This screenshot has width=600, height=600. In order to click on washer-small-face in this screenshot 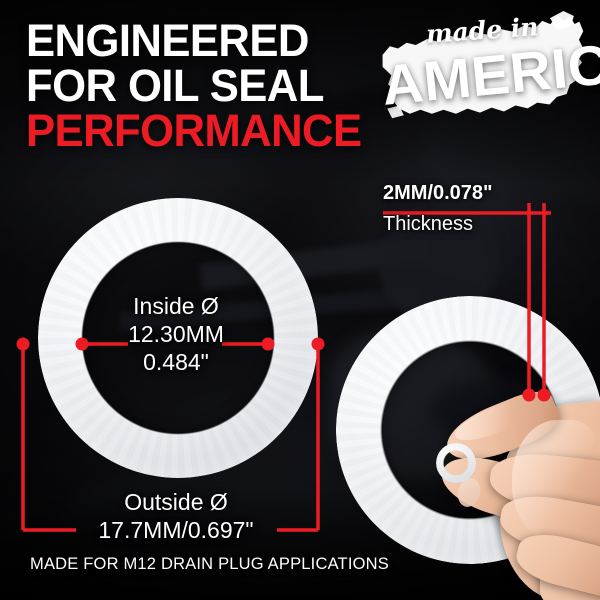, I will do `click(456, 463)`.